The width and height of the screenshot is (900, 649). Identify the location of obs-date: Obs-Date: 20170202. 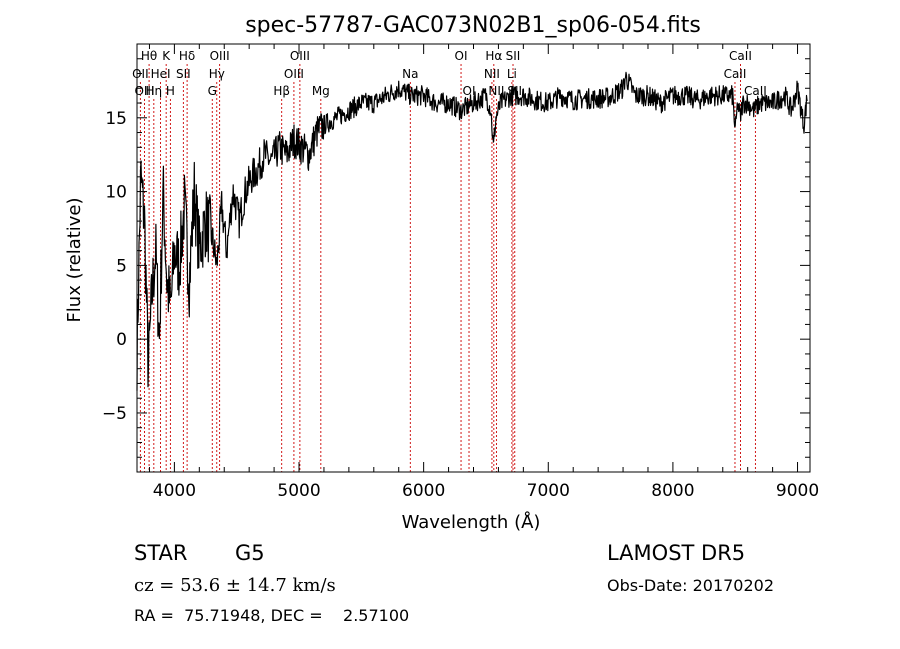
(690, 585).